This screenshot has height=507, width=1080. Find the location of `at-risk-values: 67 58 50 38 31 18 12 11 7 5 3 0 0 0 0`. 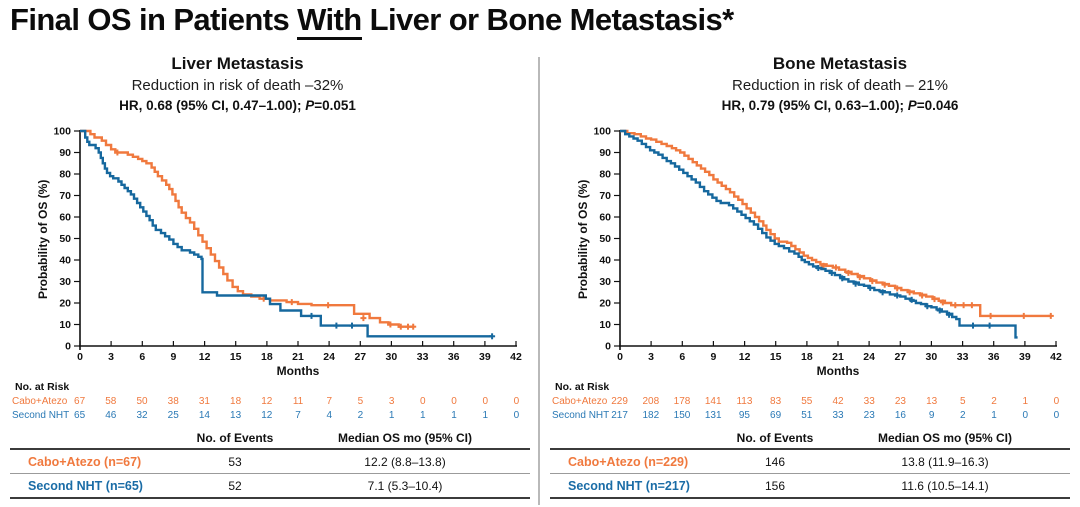

at-risk-values: 67 58 50 38 31 18 12 11 7 5 3 0 0 0 0 is located at coordinates (298, 401).